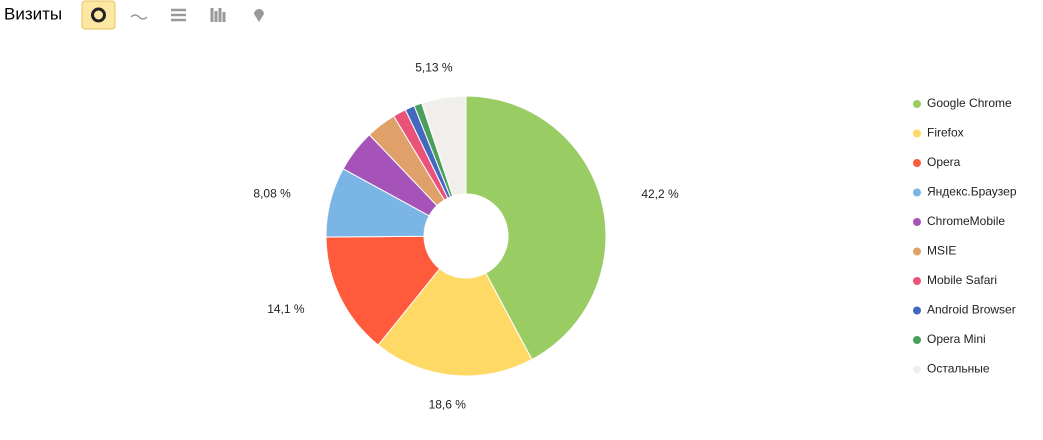  Describe the element at coordinates (33, 13) in the screenshot. I see `chart-title: Визиты` at that location.